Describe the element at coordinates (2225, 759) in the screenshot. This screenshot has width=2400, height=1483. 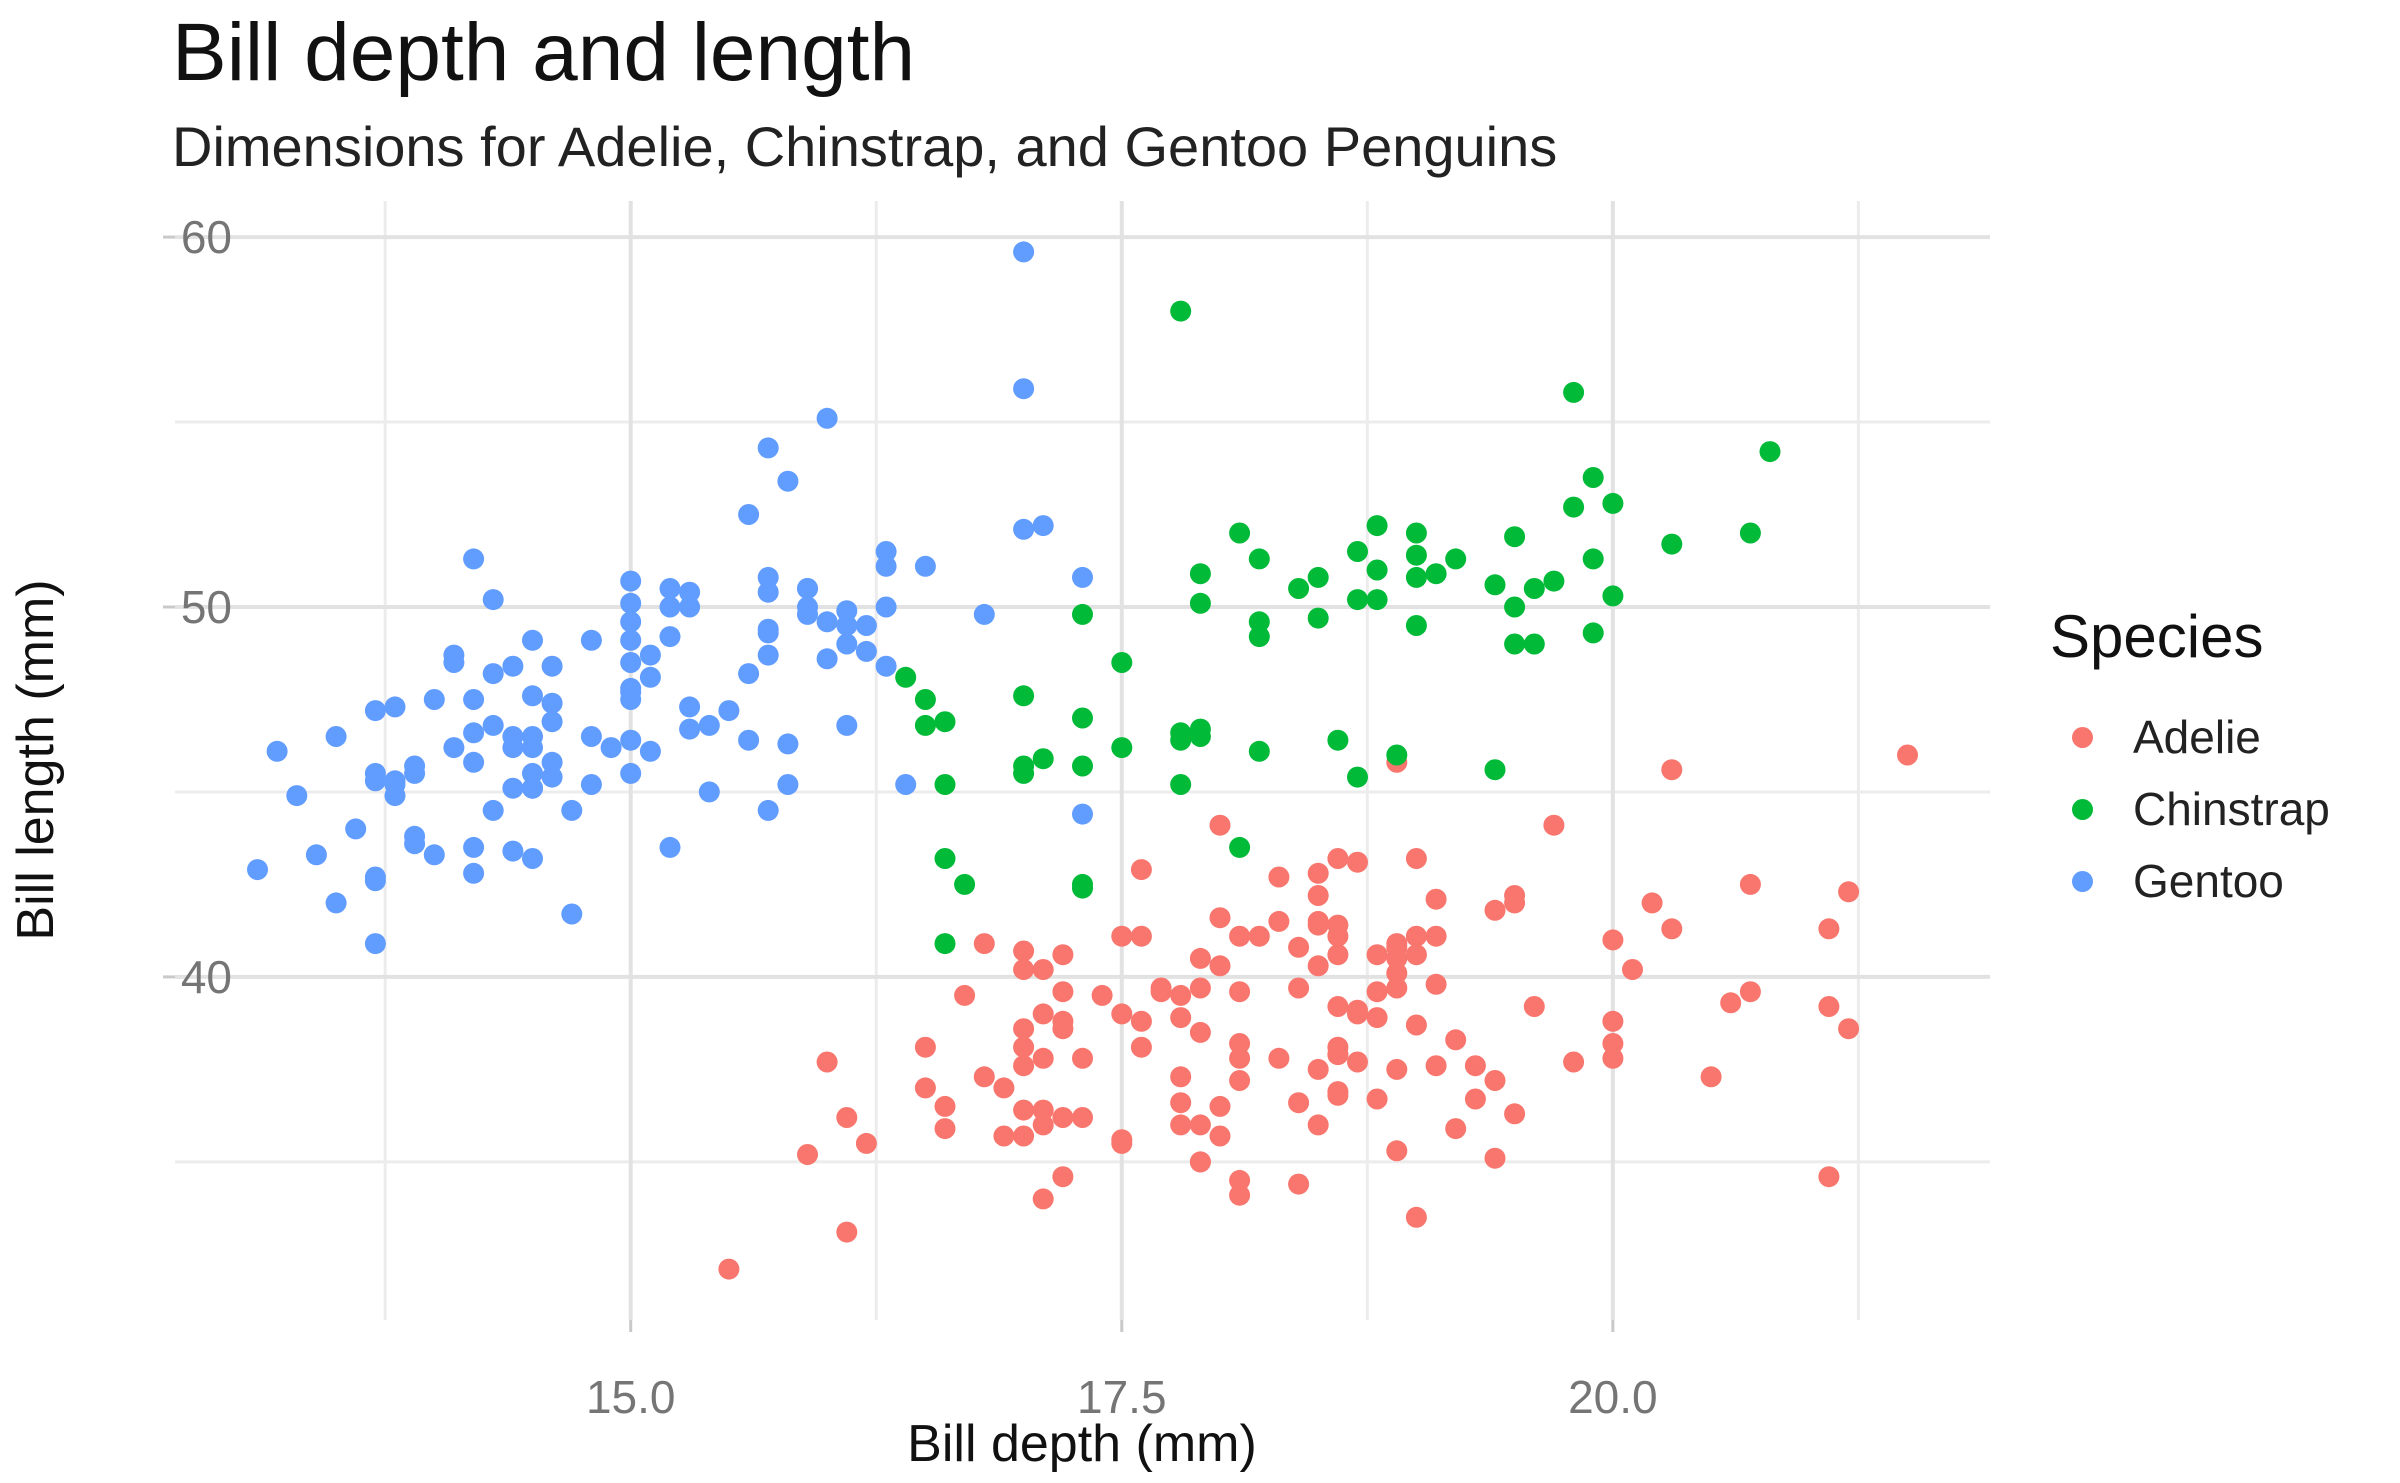
I see `legend: Species Adelie Chinstrap Gentoo` at that location.